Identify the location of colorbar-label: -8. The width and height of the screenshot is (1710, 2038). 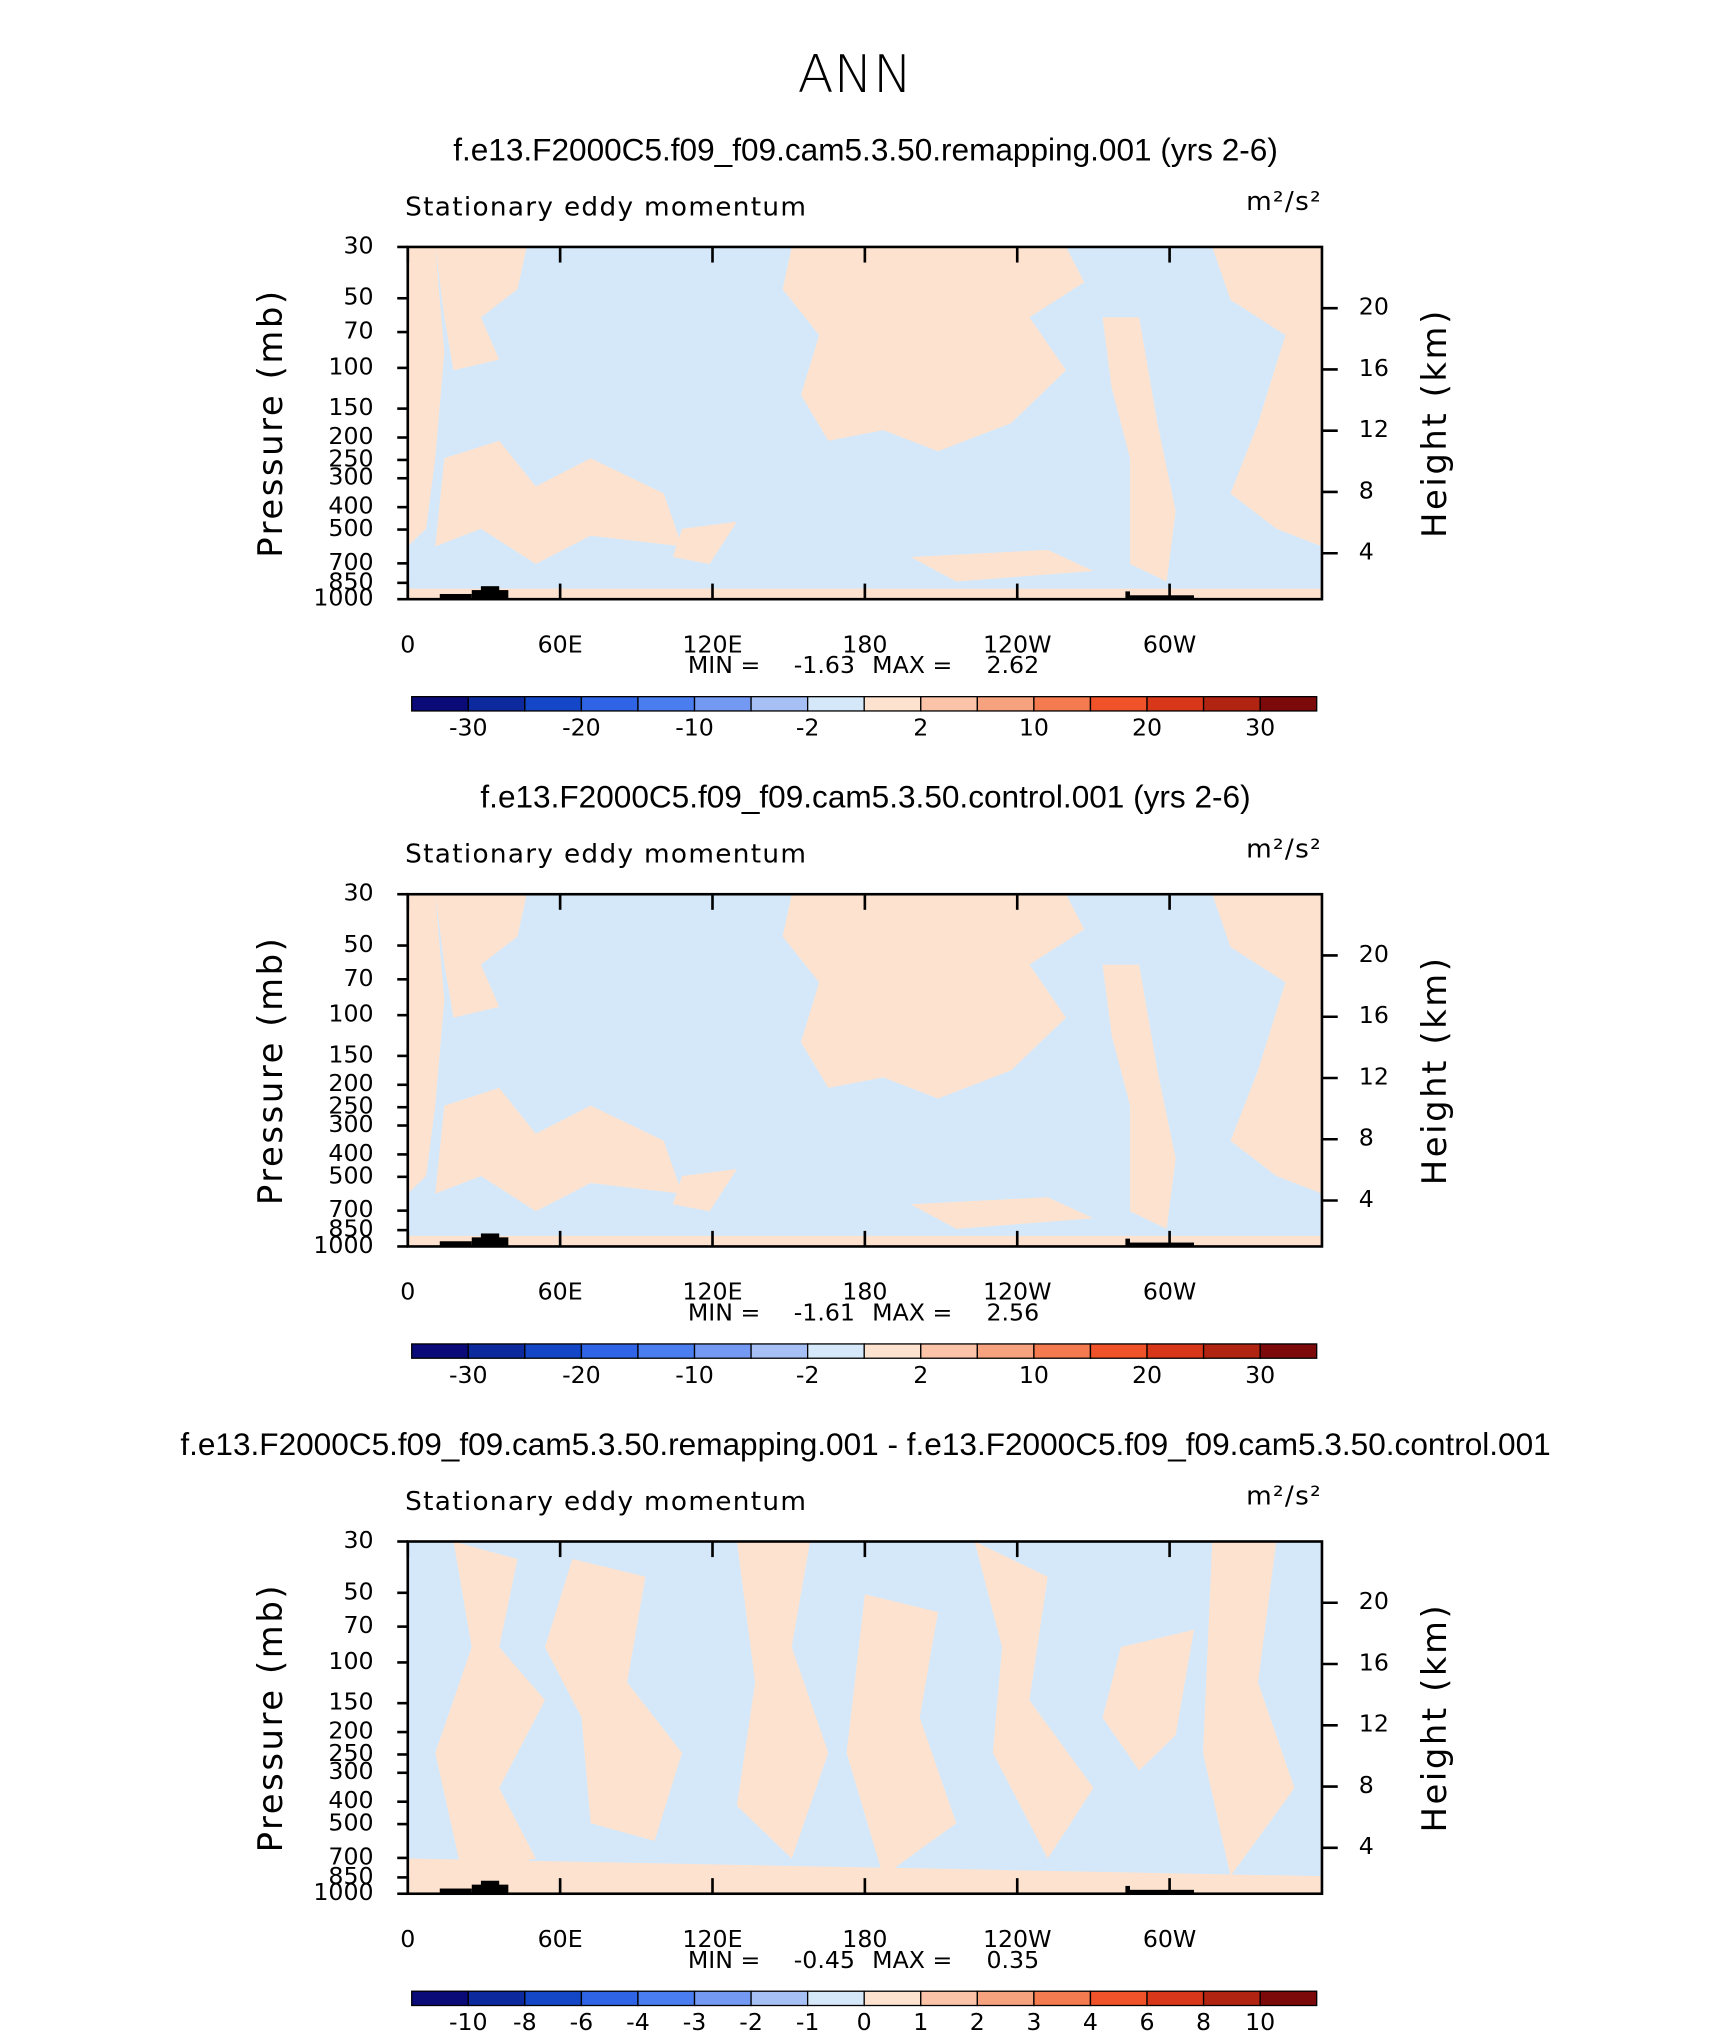
(525, 2022).